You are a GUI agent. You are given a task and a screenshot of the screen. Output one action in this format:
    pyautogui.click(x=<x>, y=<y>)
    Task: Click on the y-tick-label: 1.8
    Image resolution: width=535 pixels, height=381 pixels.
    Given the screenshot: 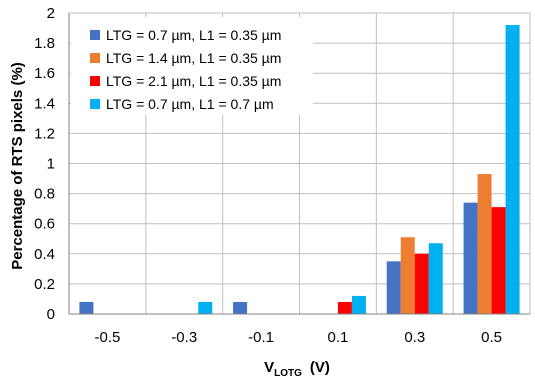 What is the action you would take?
    pyautogui.click(x=44, y=43)
    